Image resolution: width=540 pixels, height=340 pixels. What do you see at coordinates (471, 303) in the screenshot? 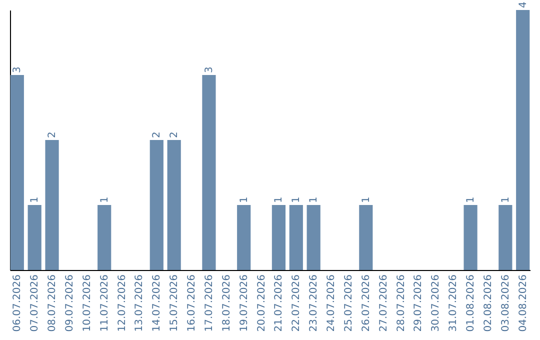
I see `x-tick-label: 01.08.2026` at bounding box center [471, 303].